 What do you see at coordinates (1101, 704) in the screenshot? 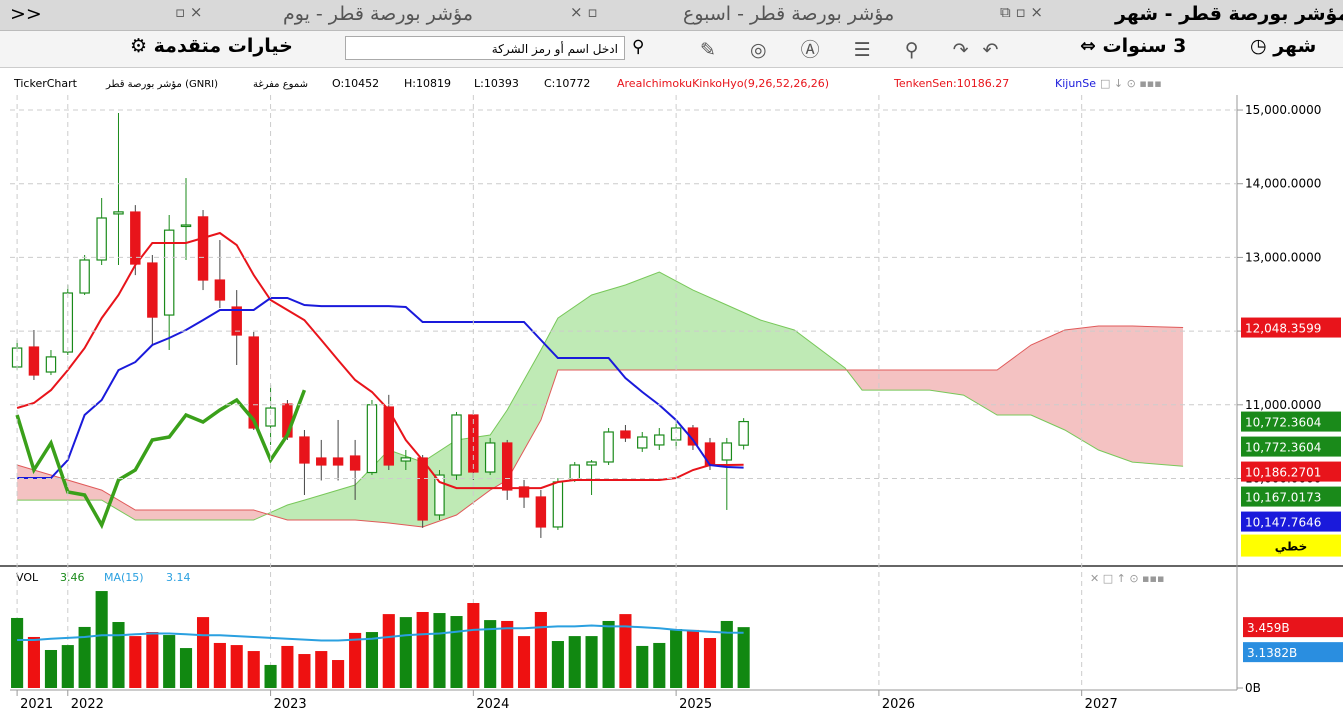
I see `x-tick-label: 2027` at bounding box center [1101, 704].